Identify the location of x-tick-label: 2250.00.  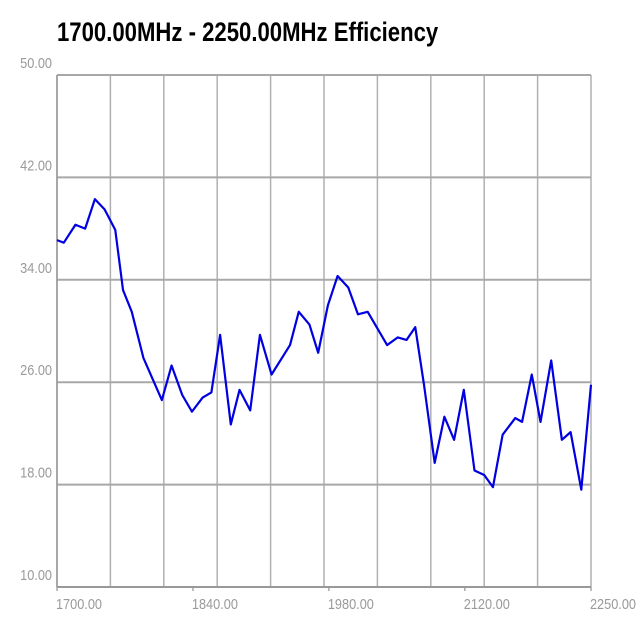
(613, 603).